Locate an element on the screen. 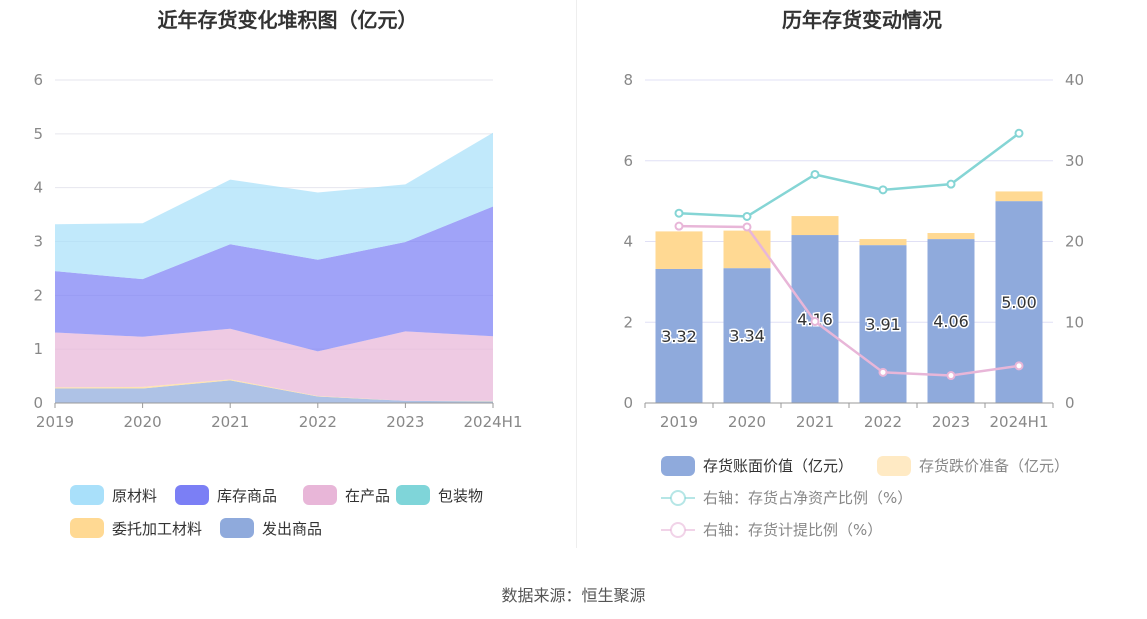 The image size is (1147, 619). data-source-note: 数据来源：恒生聚源 is located at coordinates (573, 595).